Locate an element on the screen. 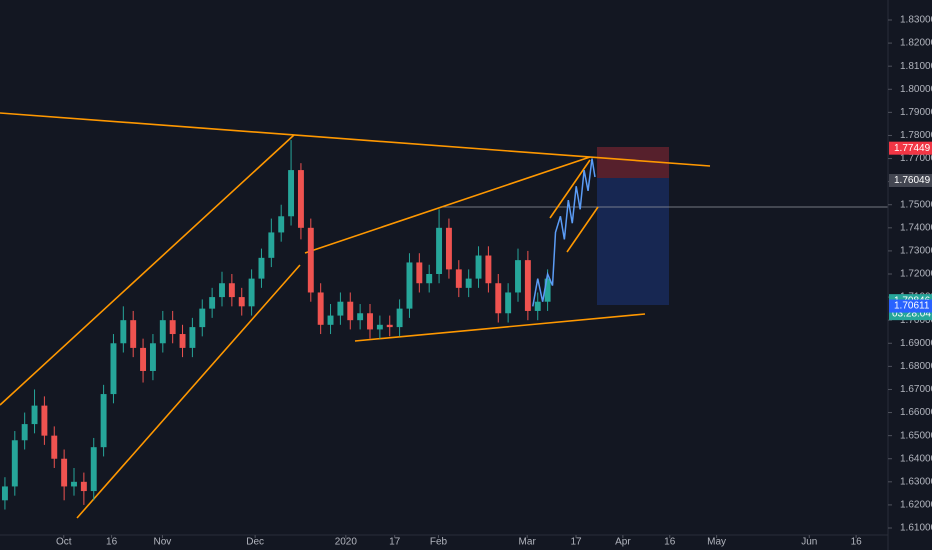  projection-line is located at coordinates (564, 232).